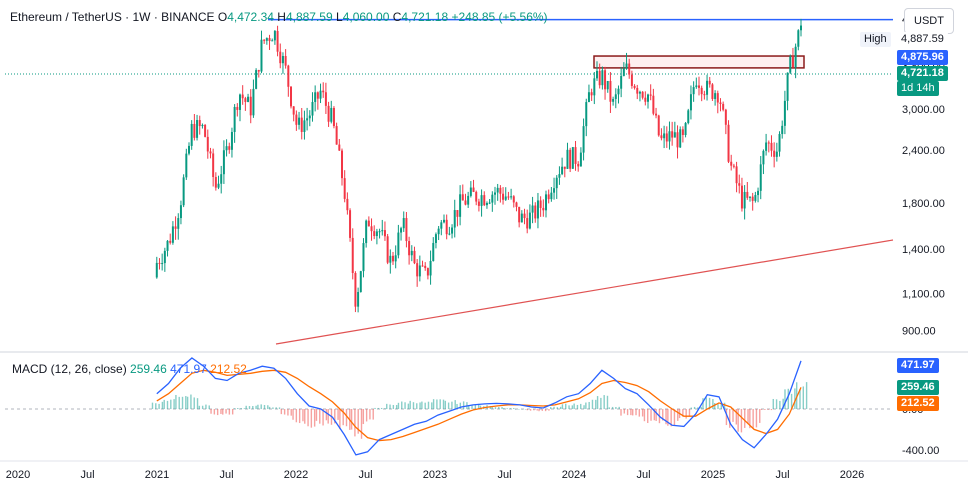 The width and height of the screenshot is (968, 492). Describe the element at coordinates (923, 110) in the screenshot. I see `y-tick-label: 3,000.00` at that location.